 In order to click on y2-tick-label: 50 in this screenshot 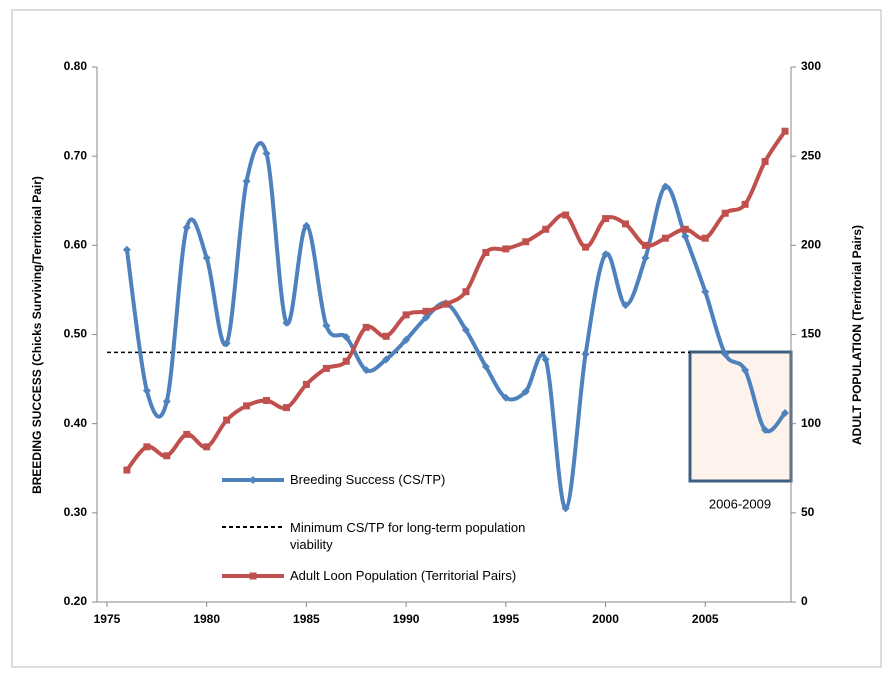, I will do `click(808, 512)`.